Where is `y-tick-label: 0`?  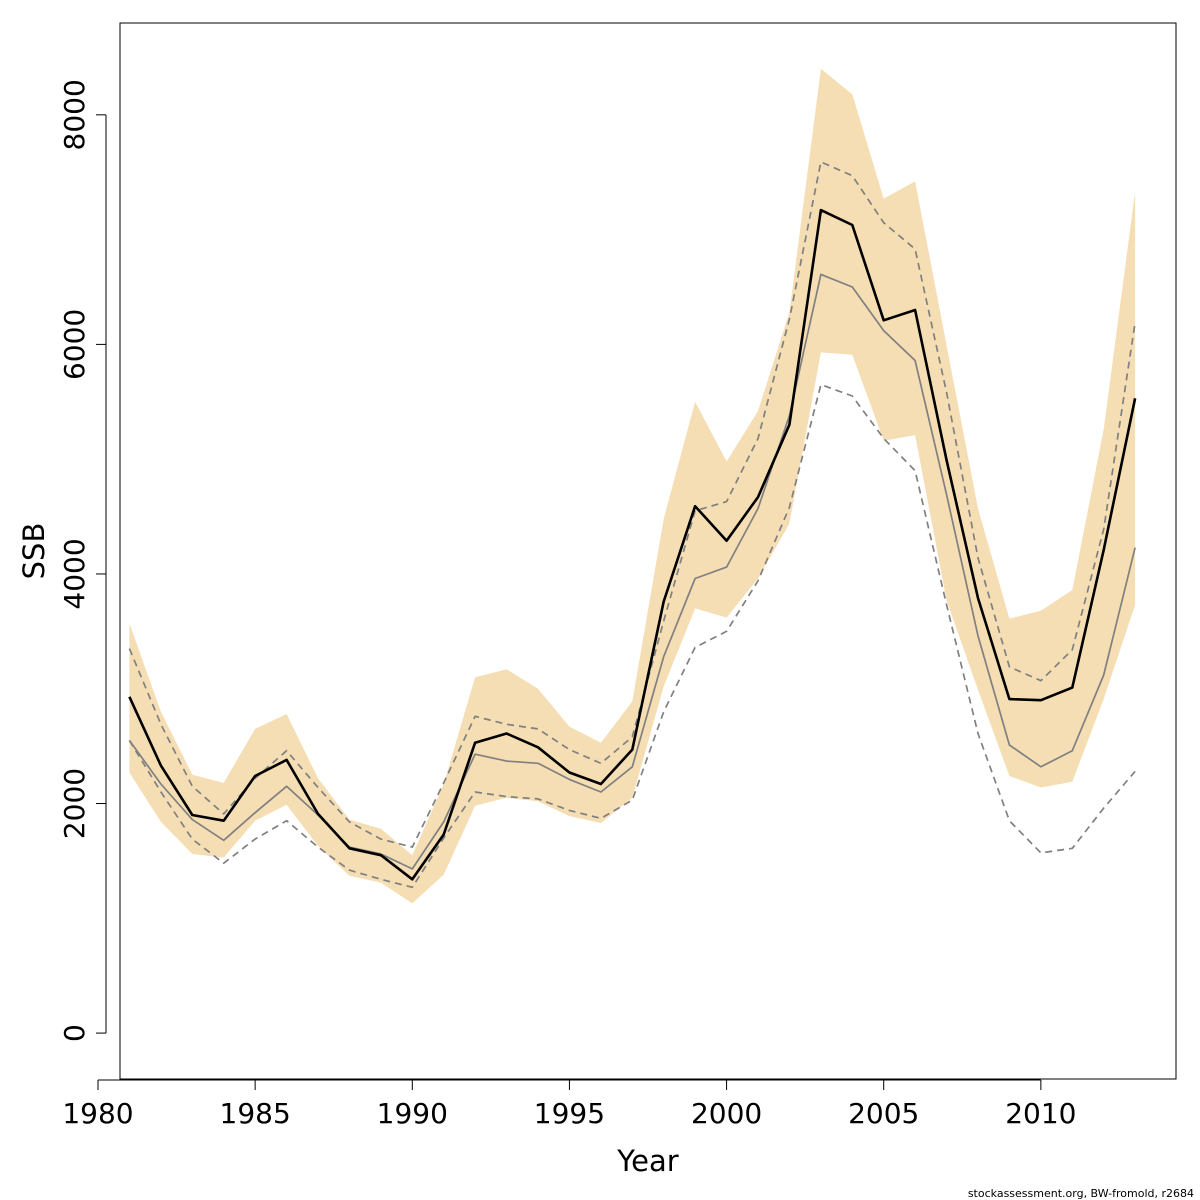
y-tick-label: 0 is located at coordinates (74, 1033).